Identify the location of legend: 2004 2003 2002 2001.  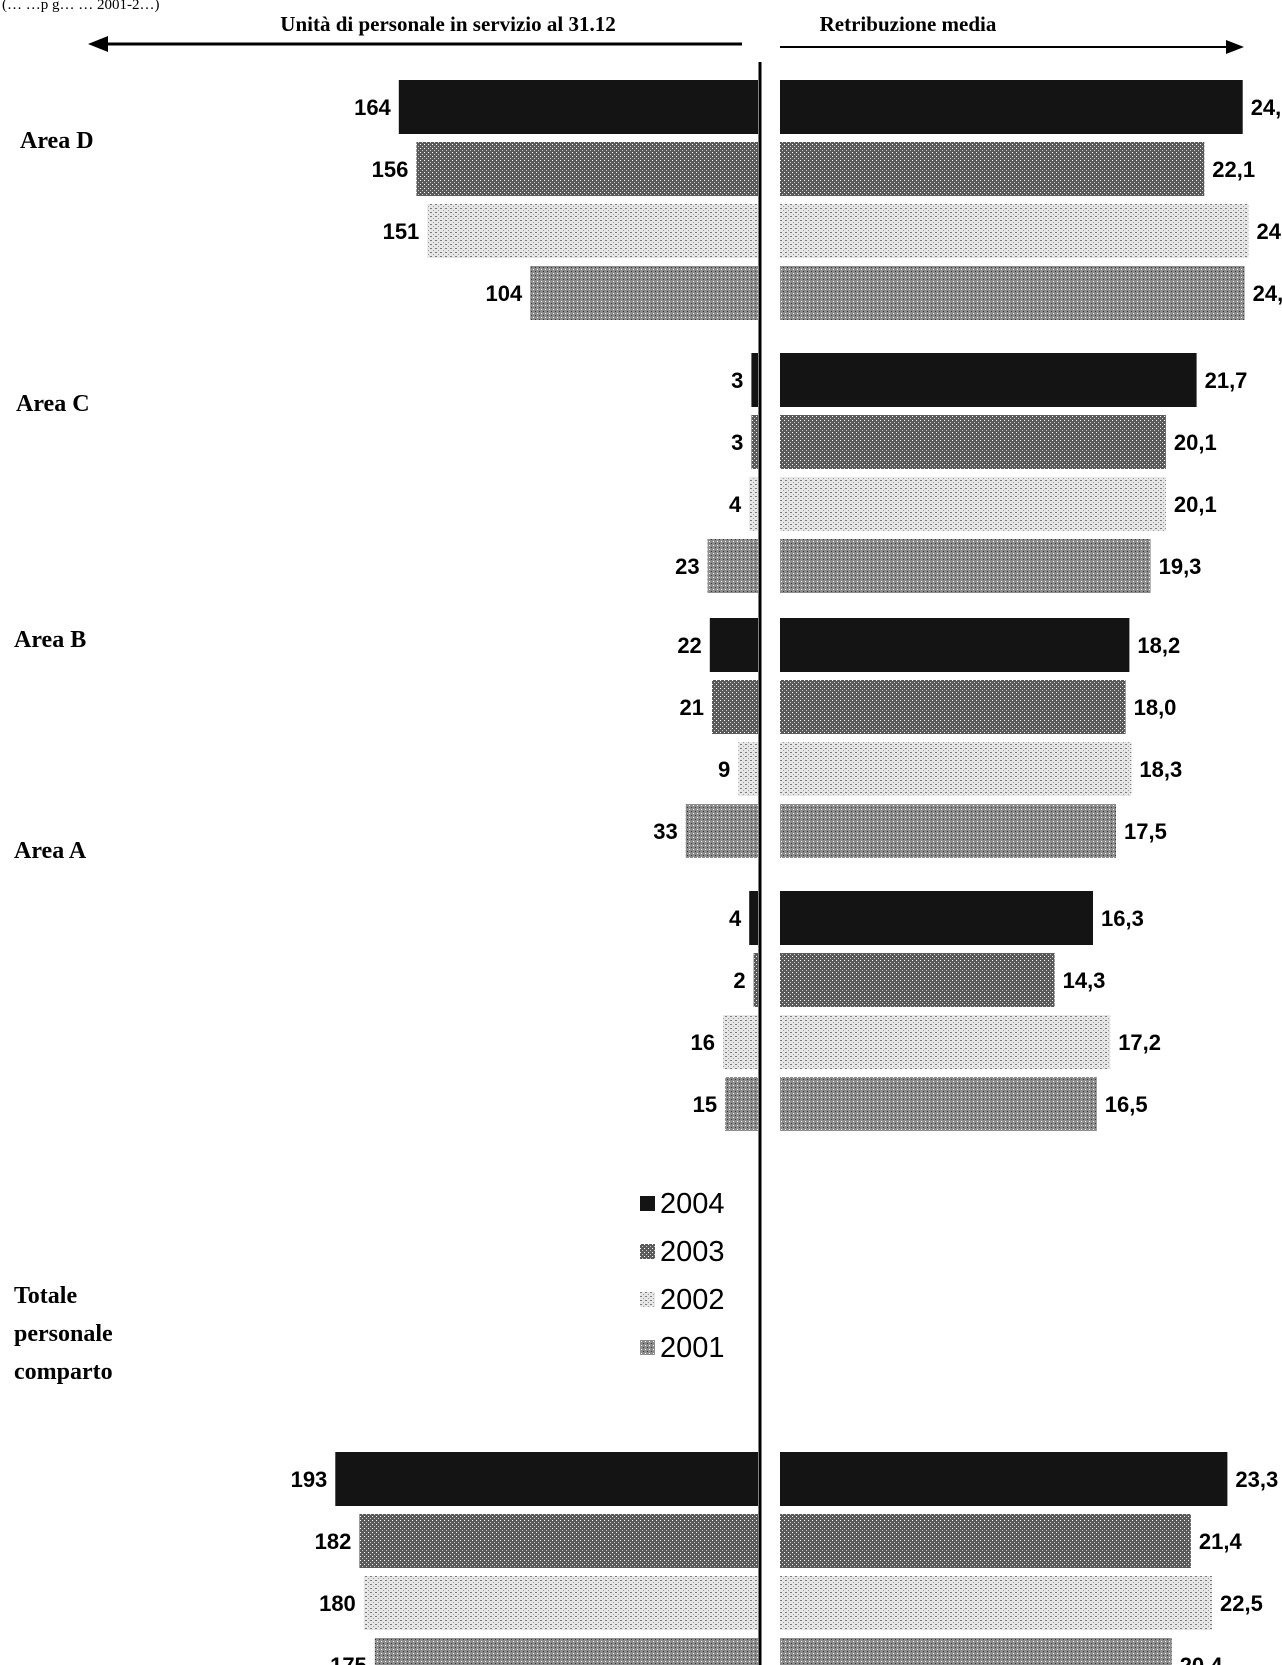
(682, 1276).